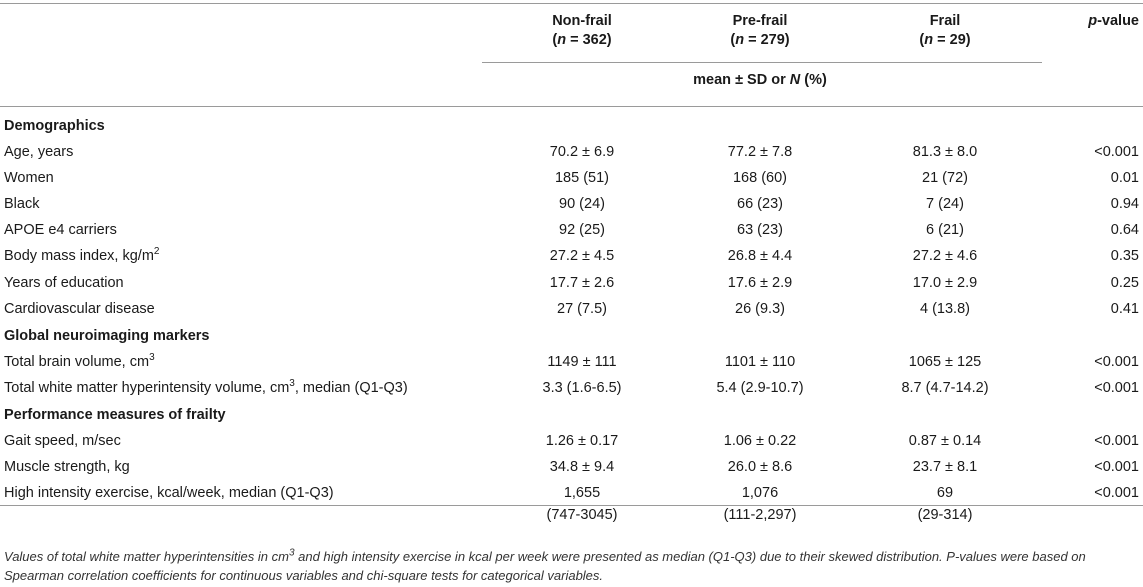  I want to click on header-frail: Frail (n = 29), so click(945, 30).